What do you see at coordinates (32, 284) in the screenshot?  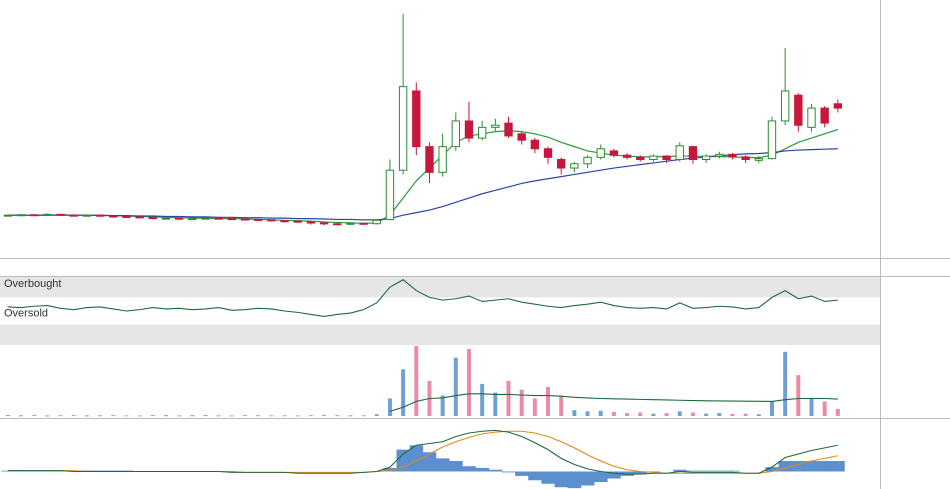 I see `band-label: Overbought` at bounding box center [32, 284].